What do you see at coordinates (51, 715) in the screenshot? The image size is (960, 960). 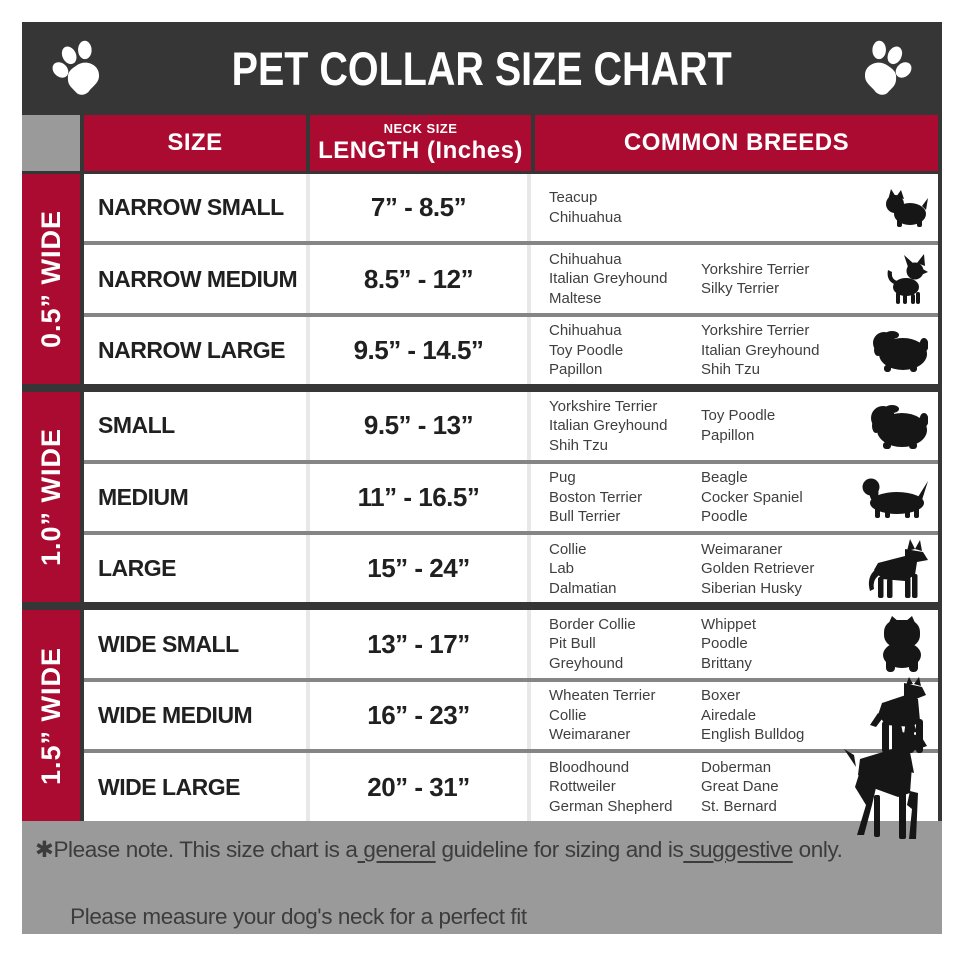 I see `width-group-label: 1.5” WIDE` at bounding box center [51, 715].